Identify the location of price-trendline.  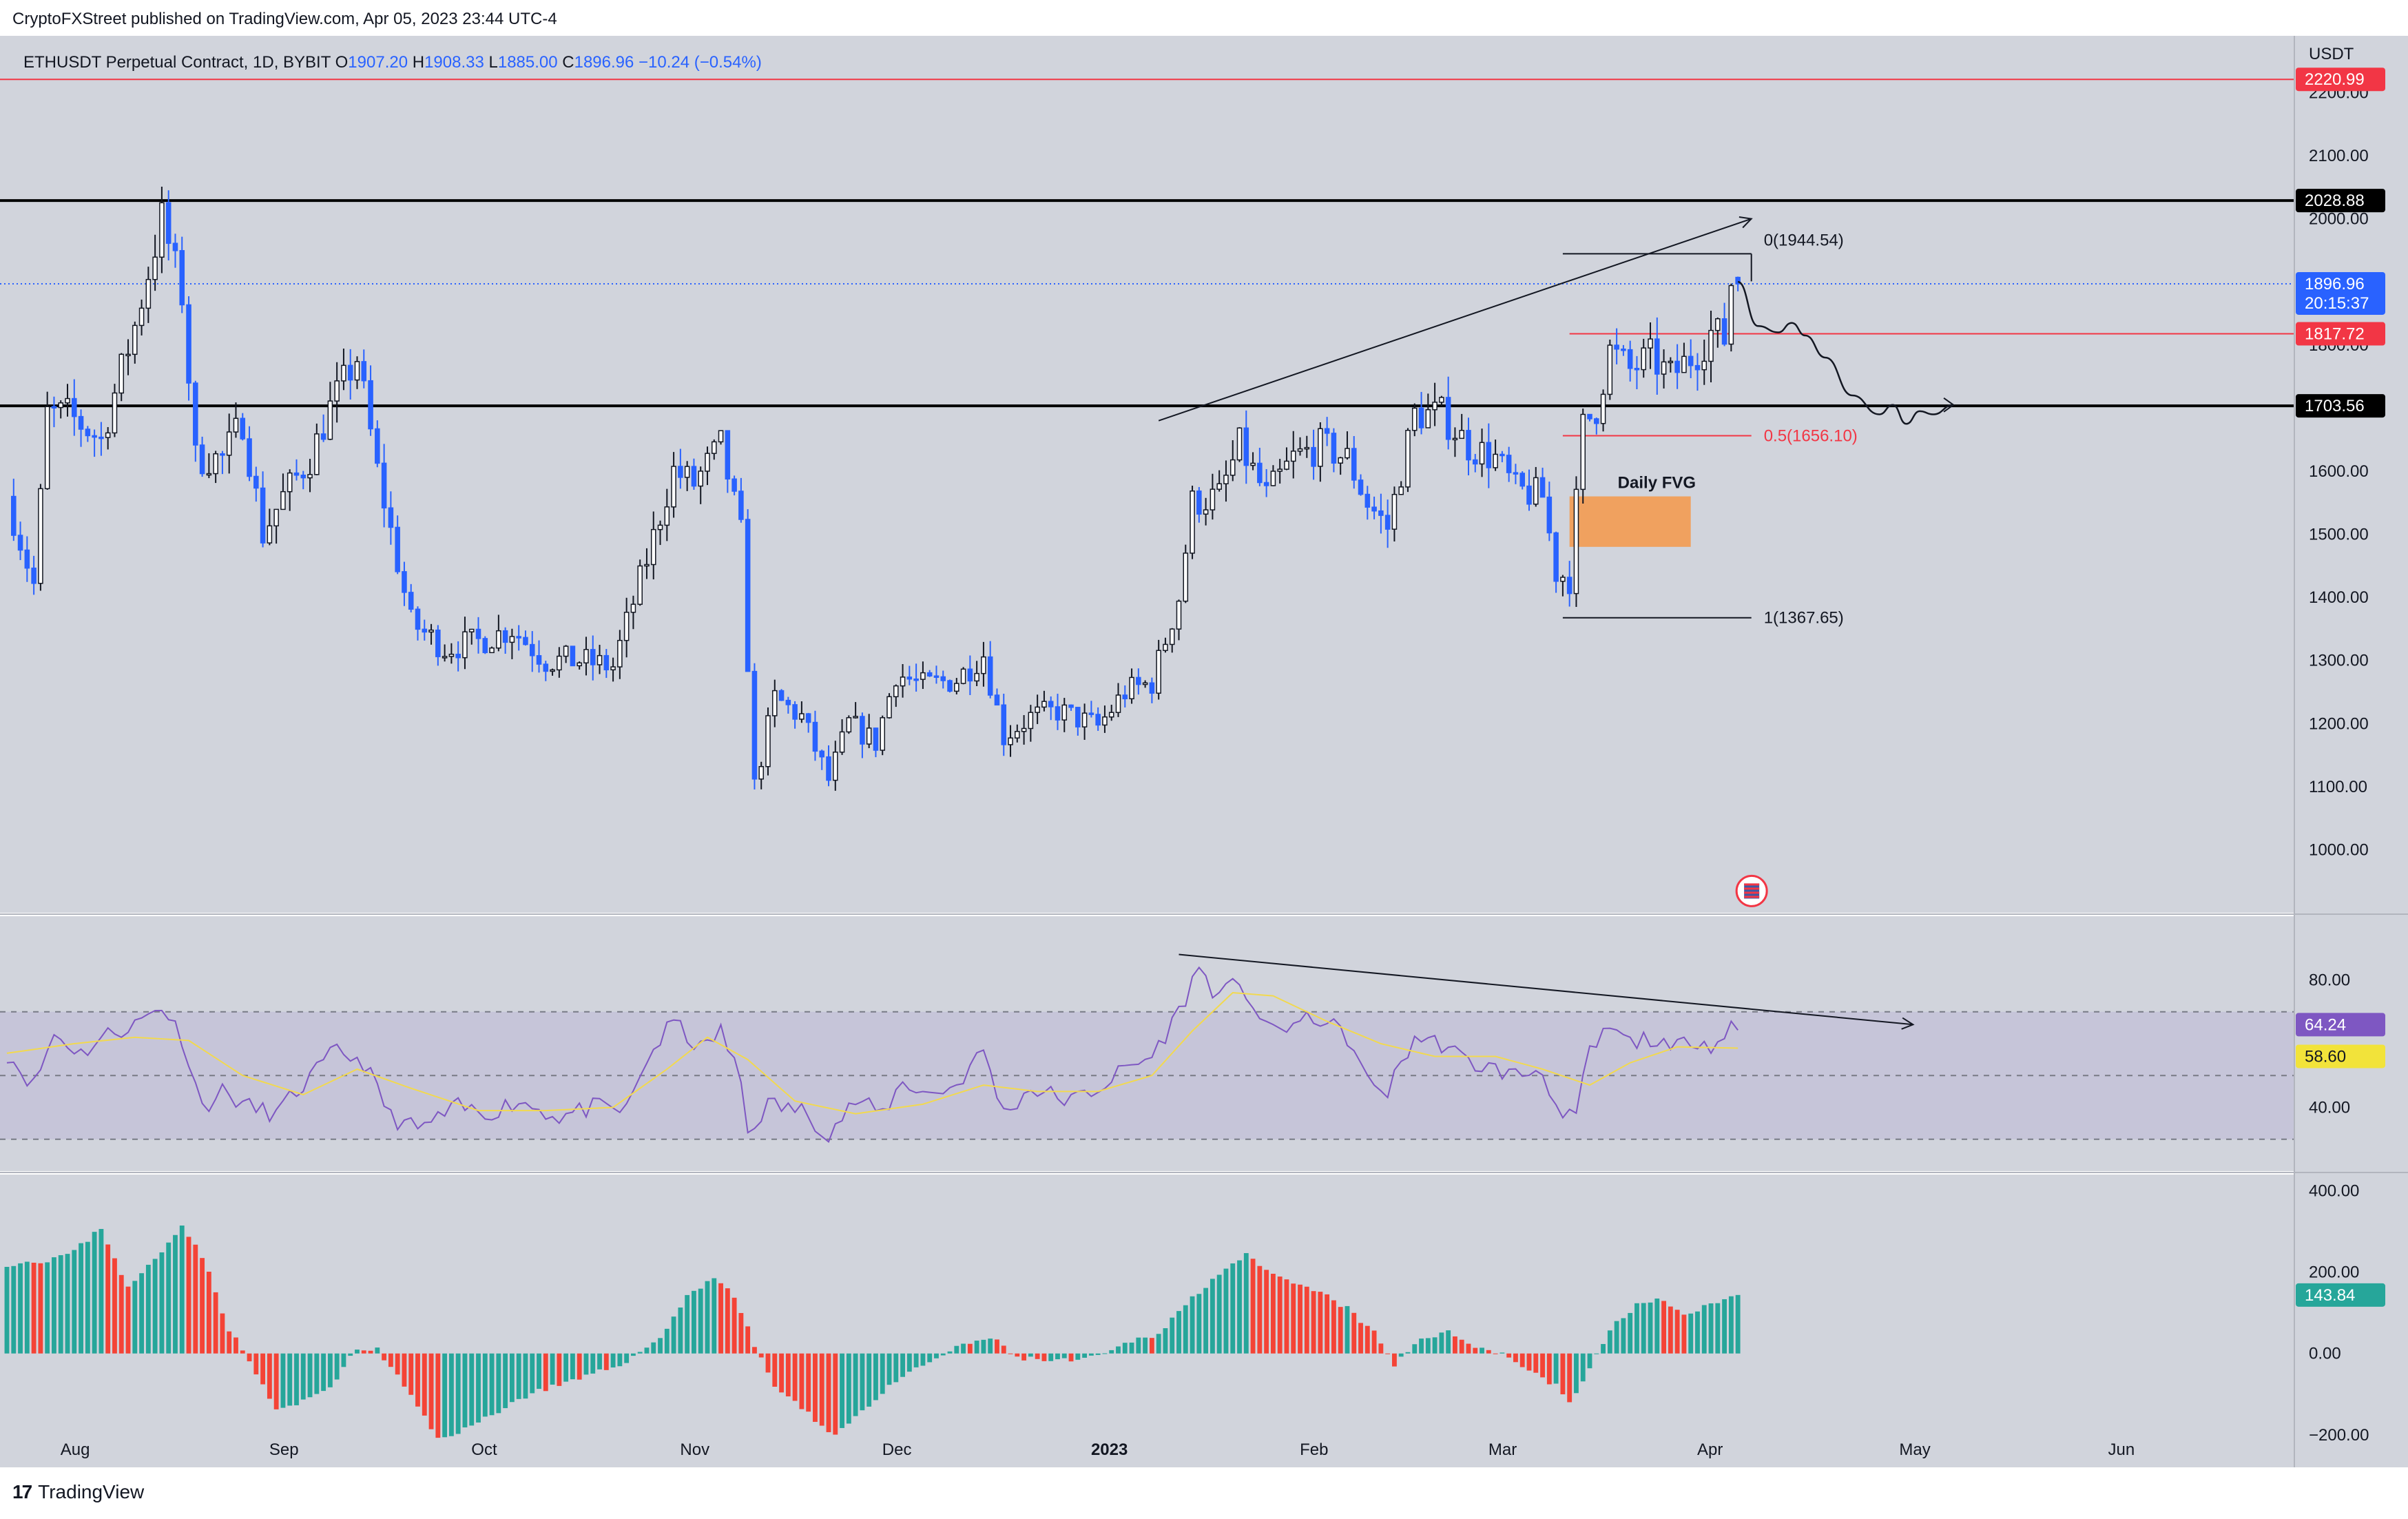
(1455, 320).